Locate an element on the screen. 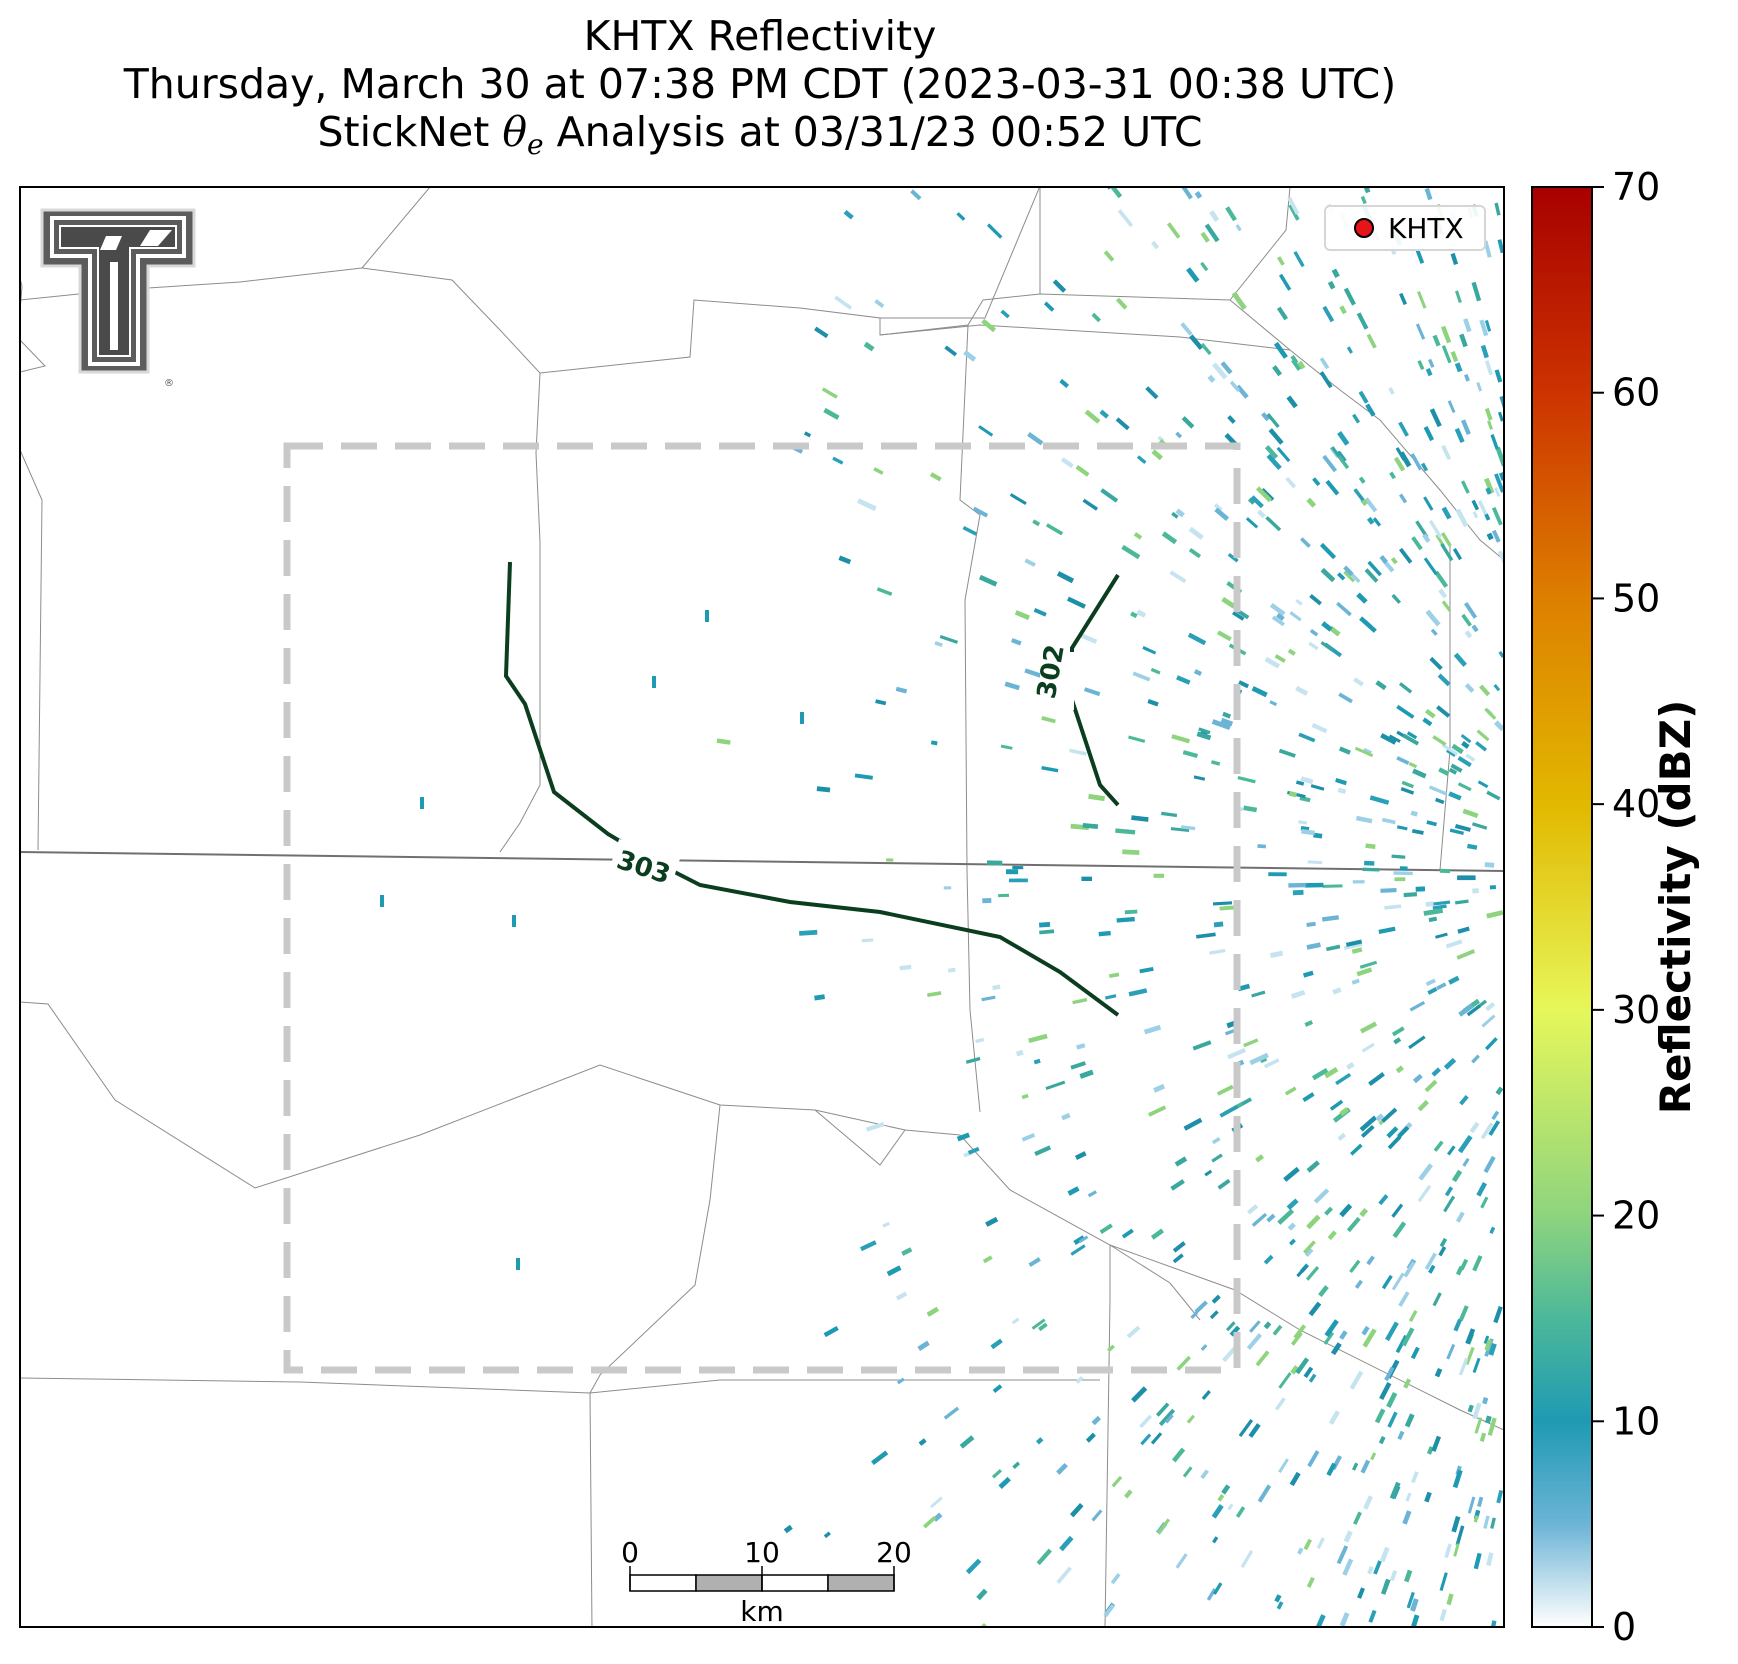 The height and width of the screenshot is (1664, 1738). theta-subscript: e is located at coordinates (535, 144).